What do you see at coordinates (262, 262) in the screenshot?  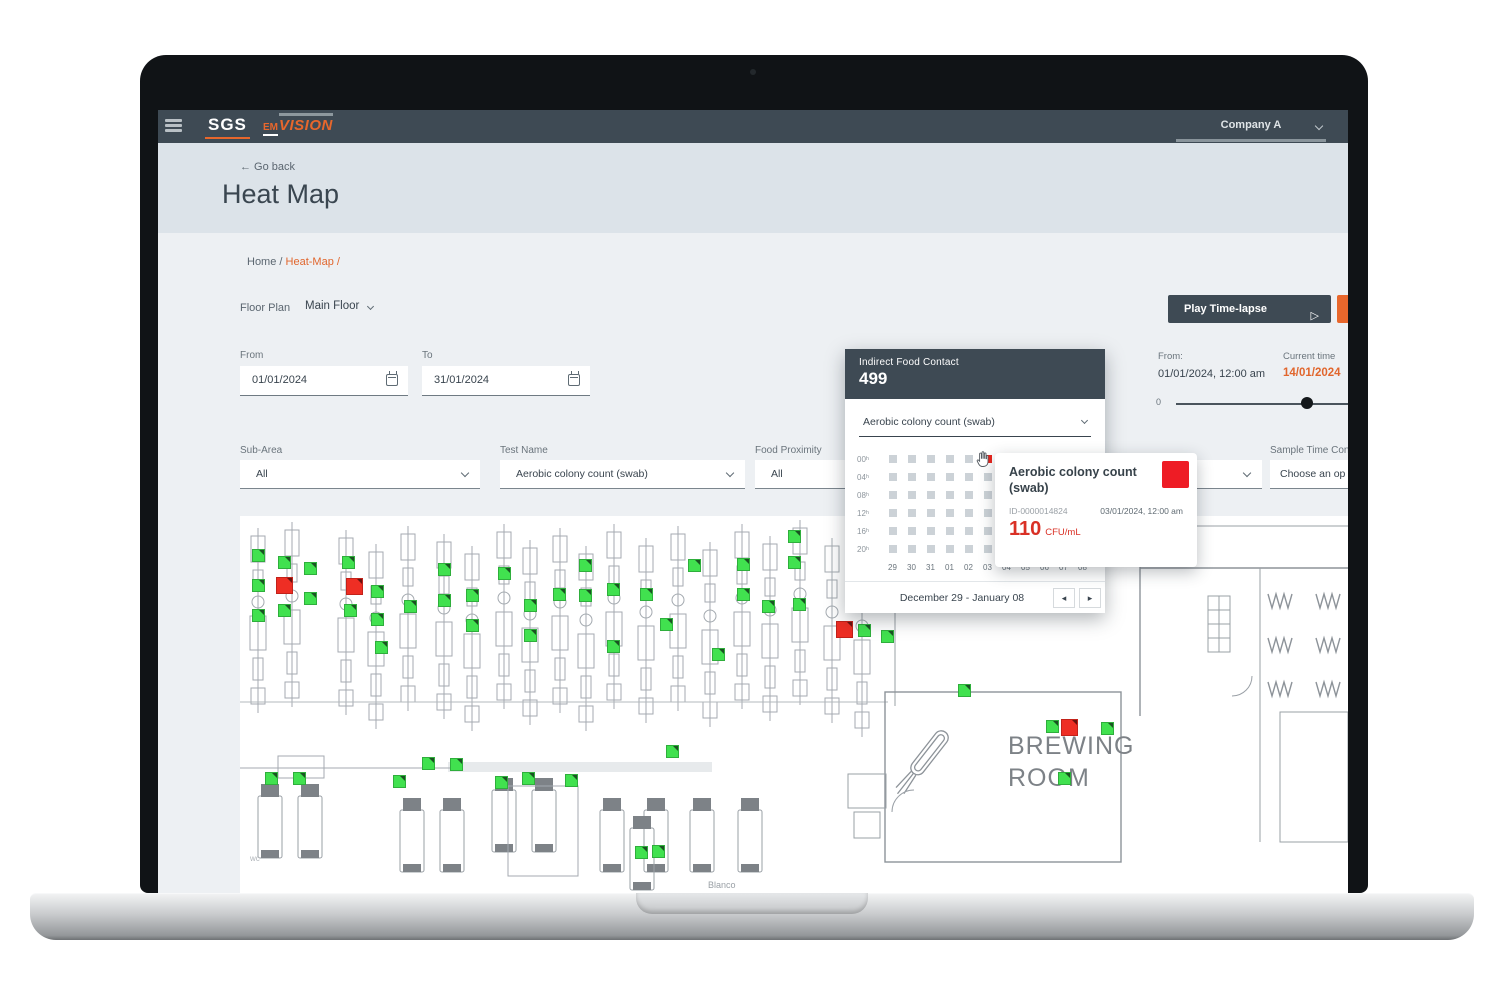 I see `breadcrumb-home: Home` at bounding box center [262, 262].